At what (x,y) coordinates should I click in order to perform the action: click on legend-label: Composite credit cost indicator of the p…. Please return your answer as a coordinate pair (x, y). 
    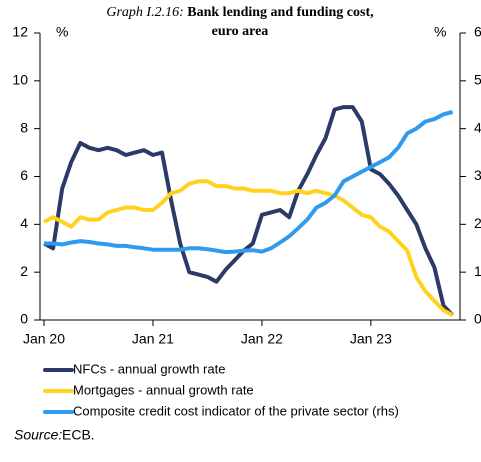
    Looking at the image, I should click on (236, 410).